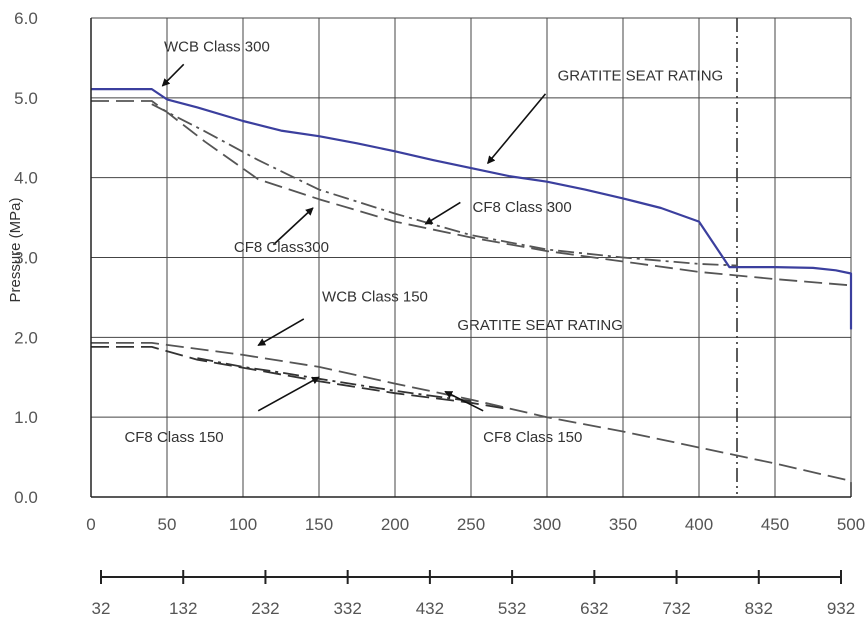  I want to click on secondary-tick-label: 332, so click(347, 608).